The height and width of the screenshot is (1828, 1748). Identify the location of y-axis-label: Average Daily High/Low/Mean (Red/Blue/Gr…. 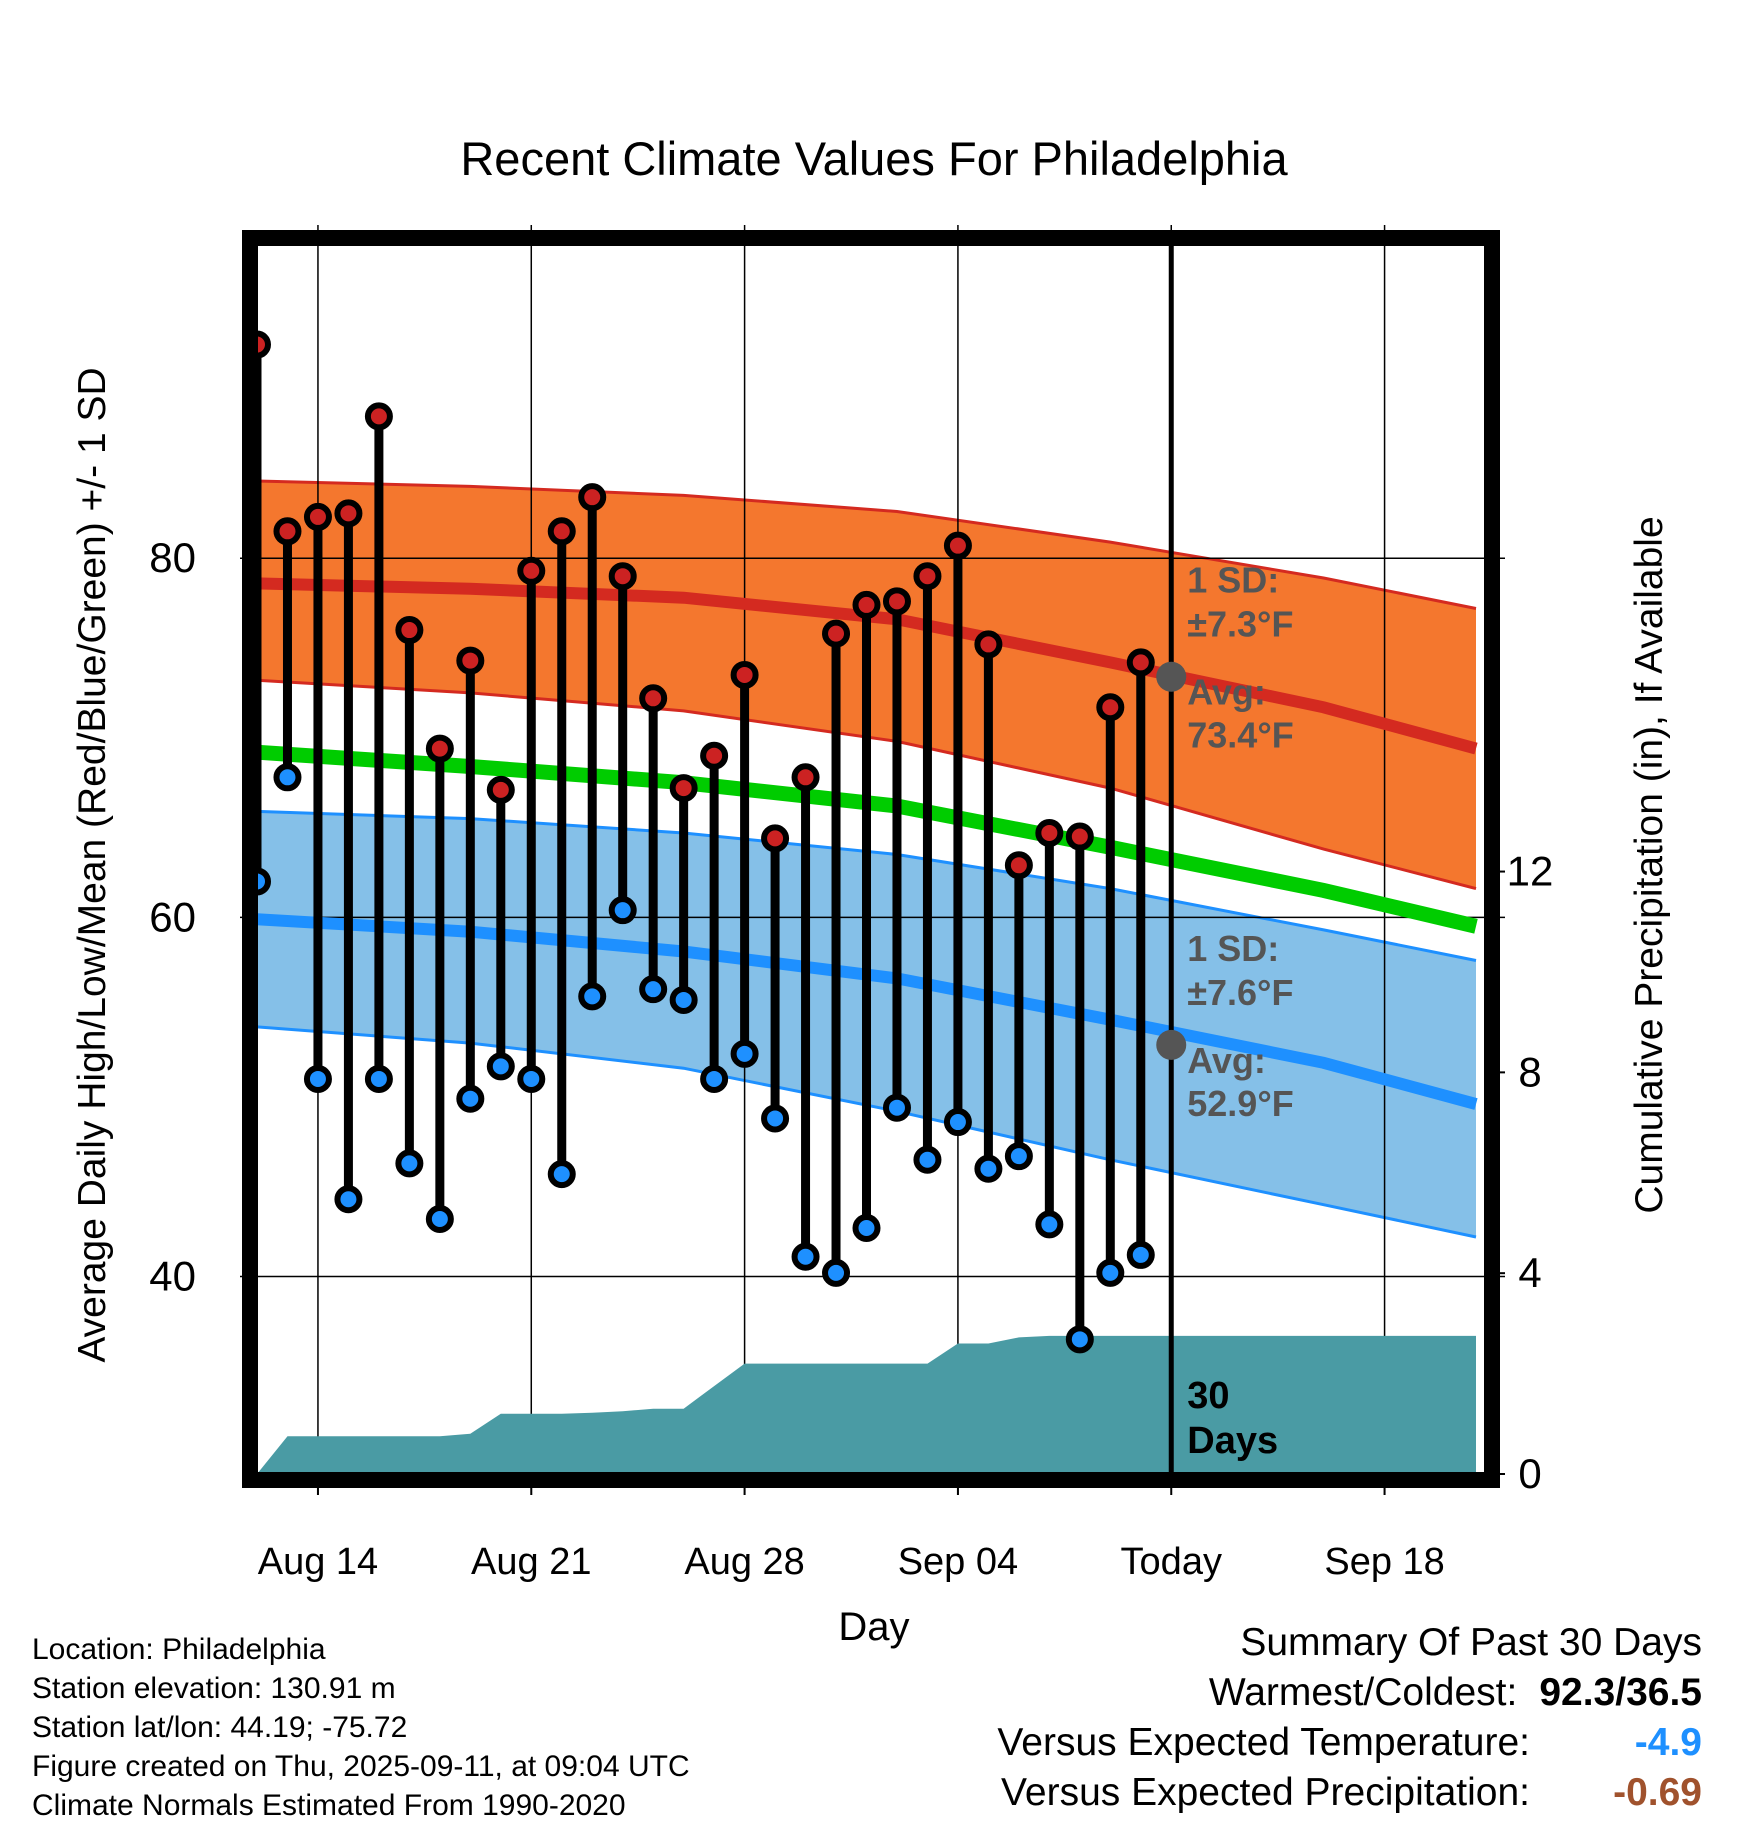
(92, 864).